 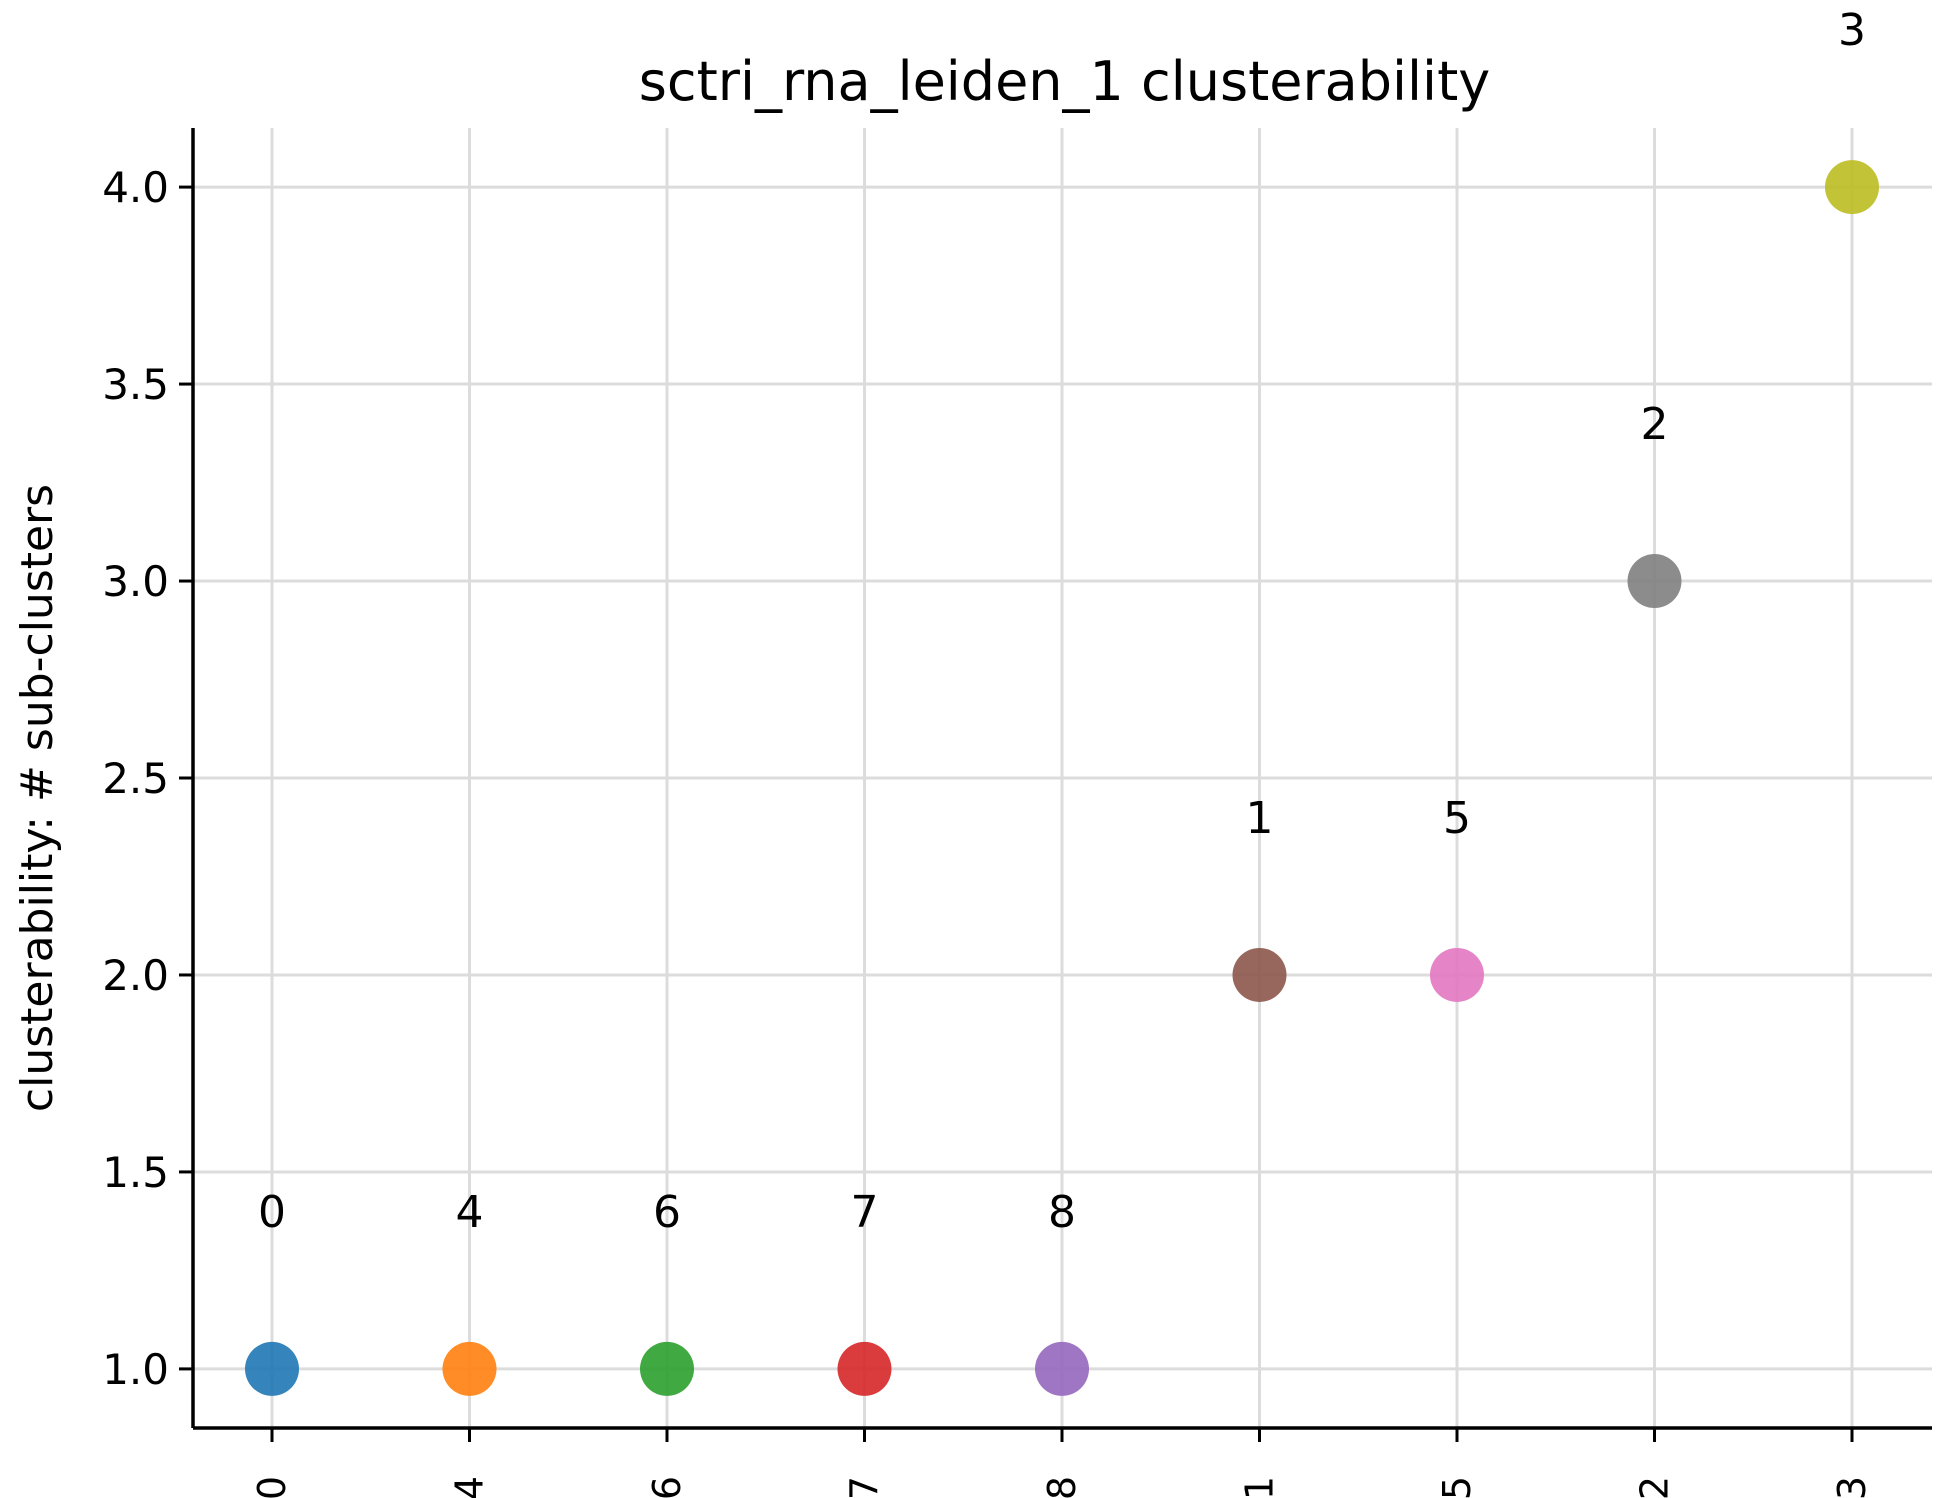 I want to click on y-tick-label: 4.0, so click(x=135, y=187).